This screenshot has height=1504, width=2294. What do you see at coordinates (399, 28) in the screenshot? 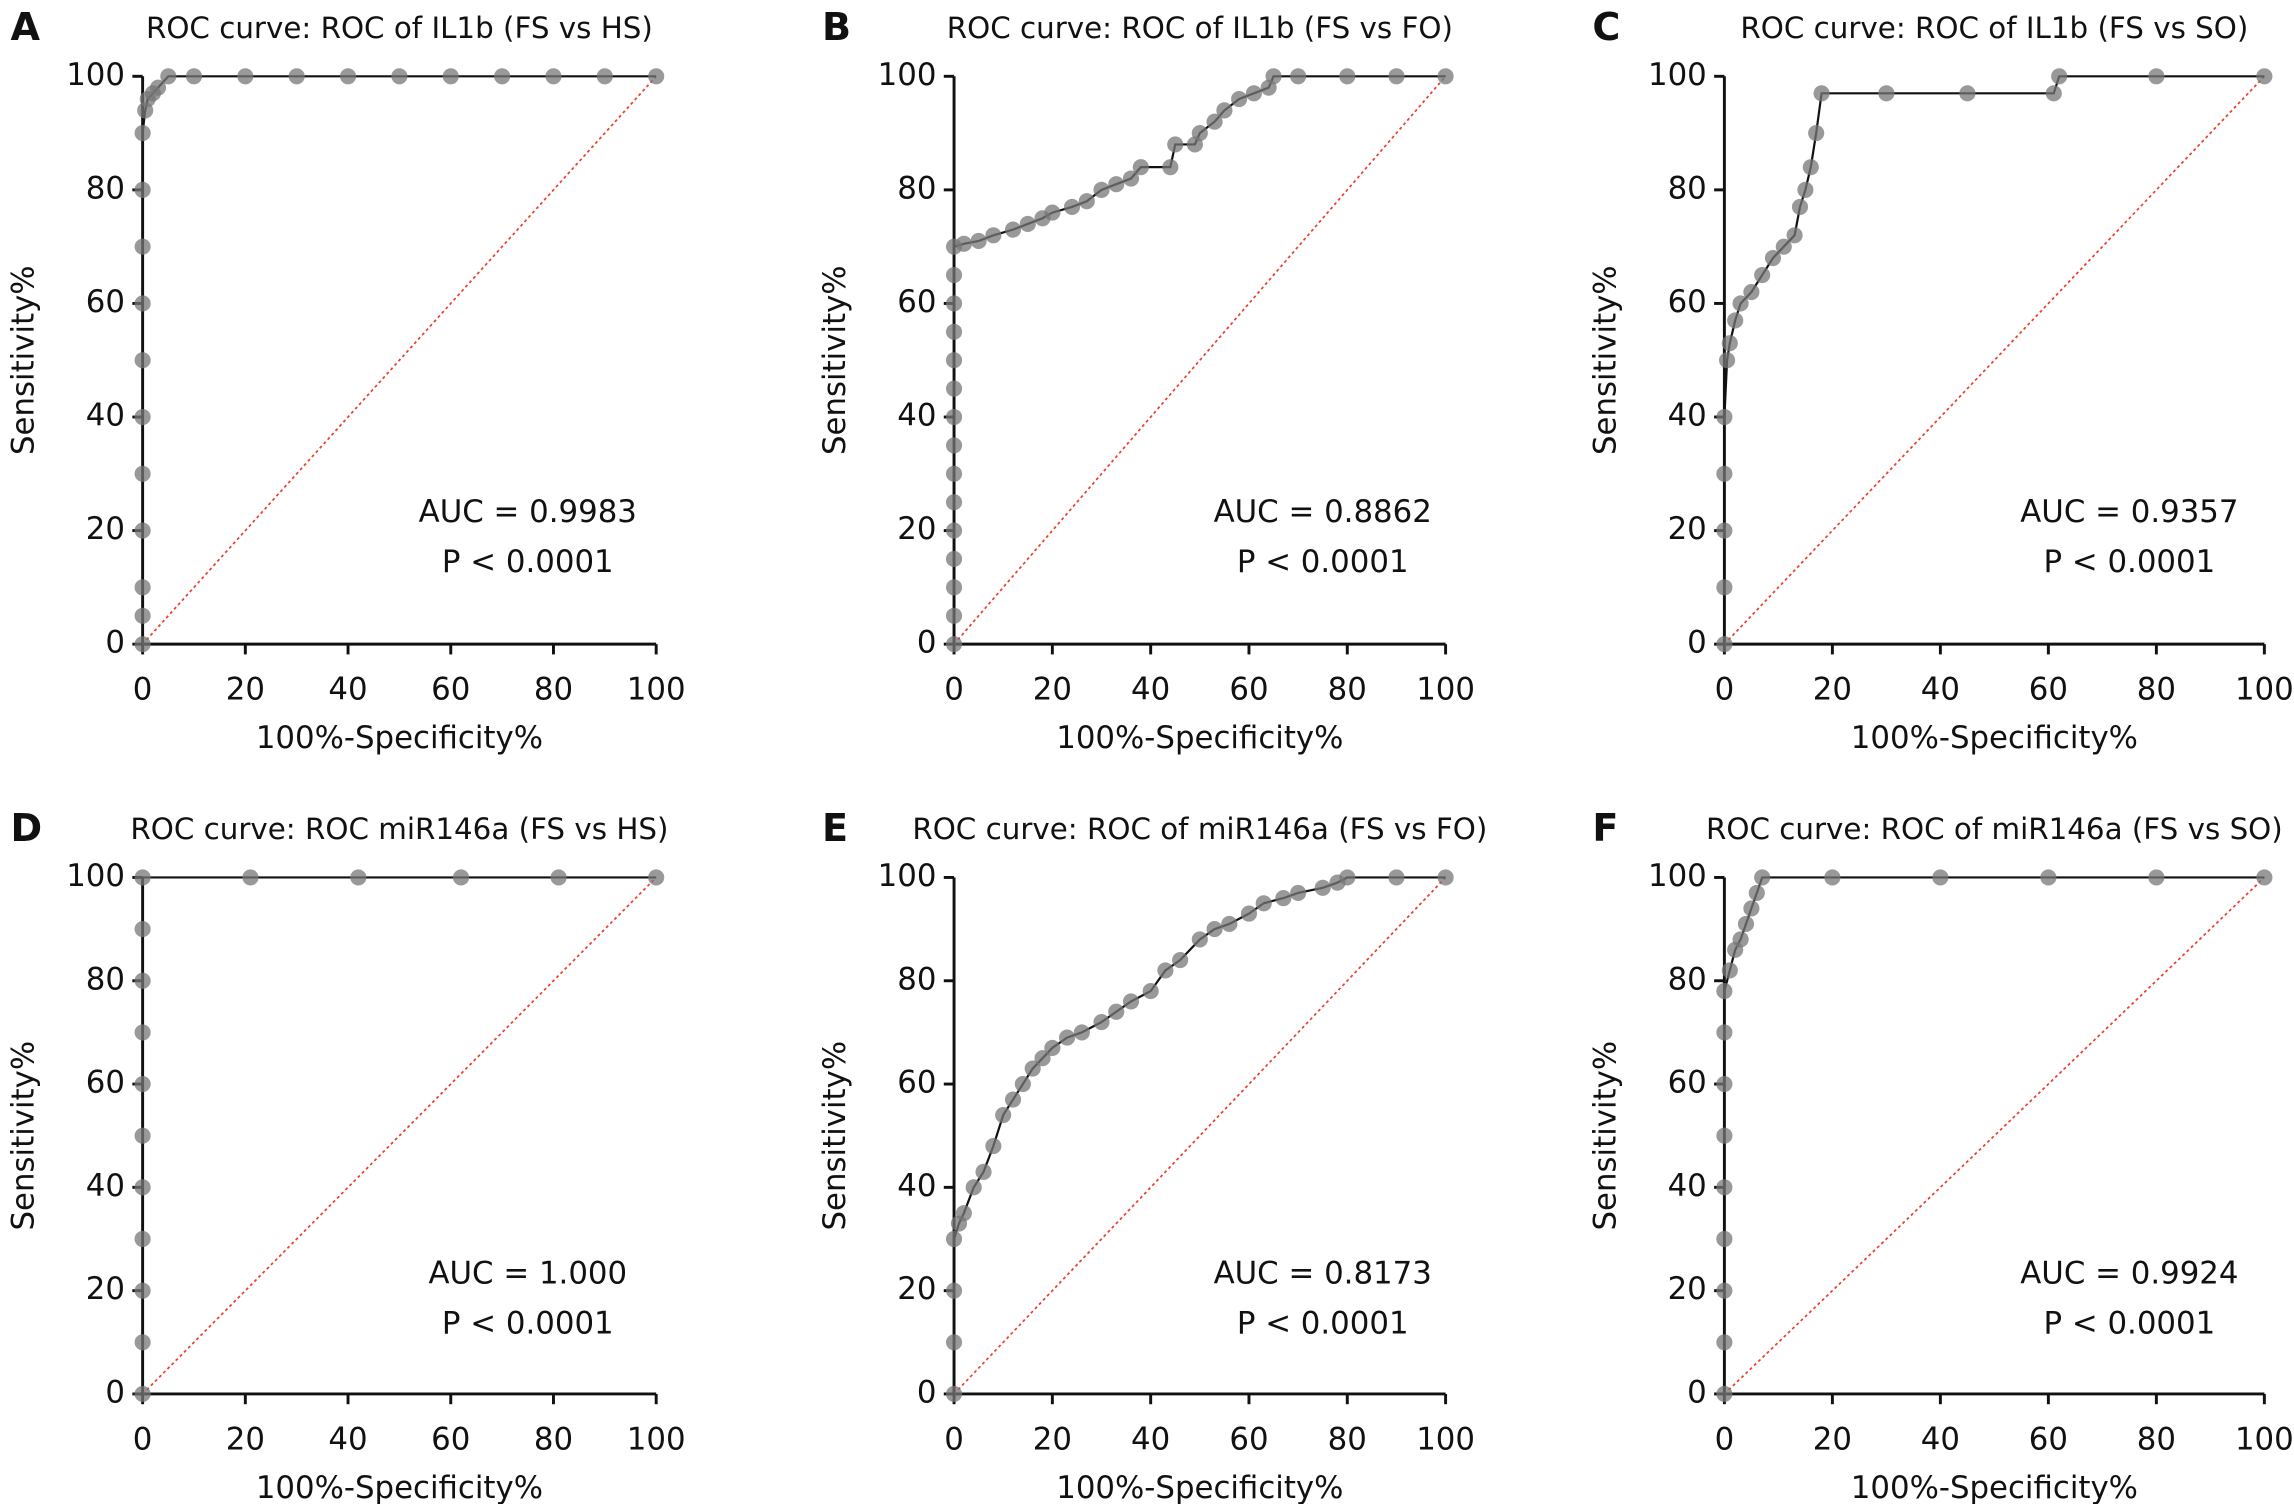
I see `chart-title: ROC curve: ROC of IL1b (FS vs HS)` at bounding box center [399, 28].